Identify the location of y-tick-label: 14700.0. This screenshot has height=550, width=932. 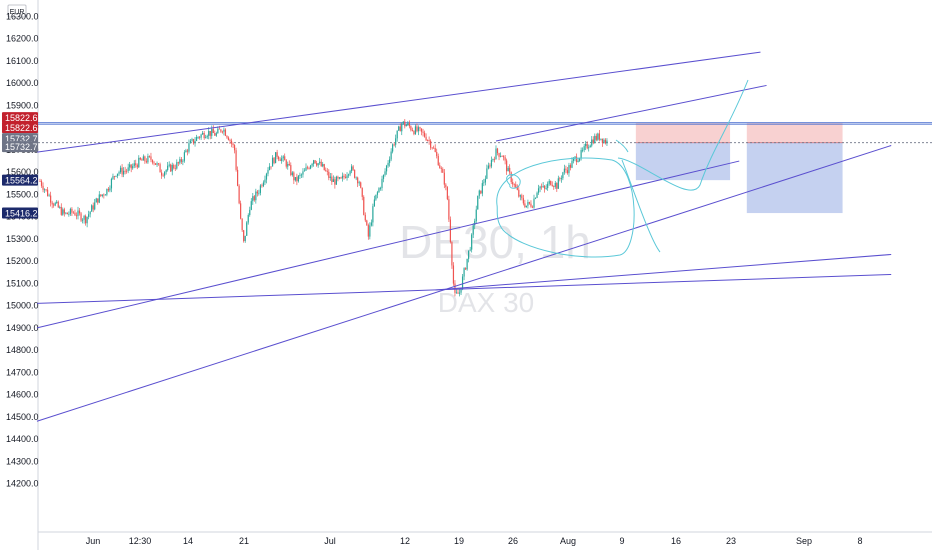
(22, 372).